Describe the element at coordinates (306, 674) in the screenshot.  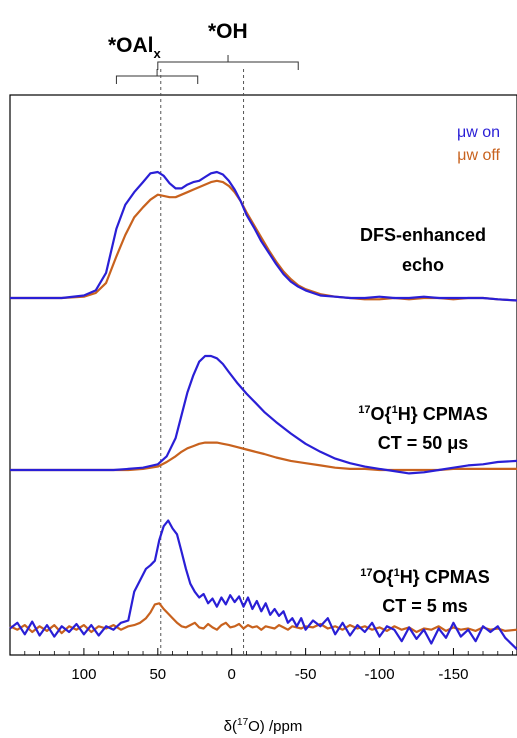
I see `x-tick-label: -50` at that location.